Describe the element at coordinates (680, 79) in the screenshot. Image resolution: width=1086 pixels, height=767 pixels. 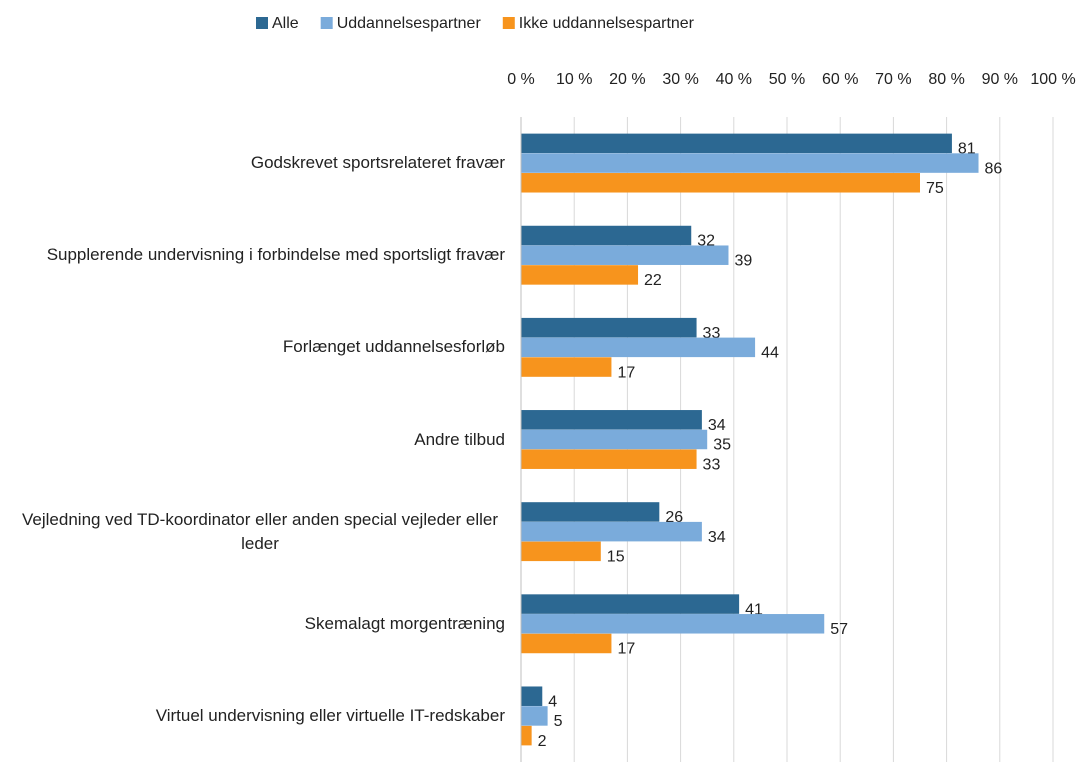
I see `x-tick-label: 30 %` at that location.